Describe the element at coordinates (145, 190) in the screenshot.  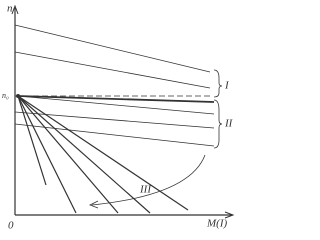
I see `group-label: III` at that location.